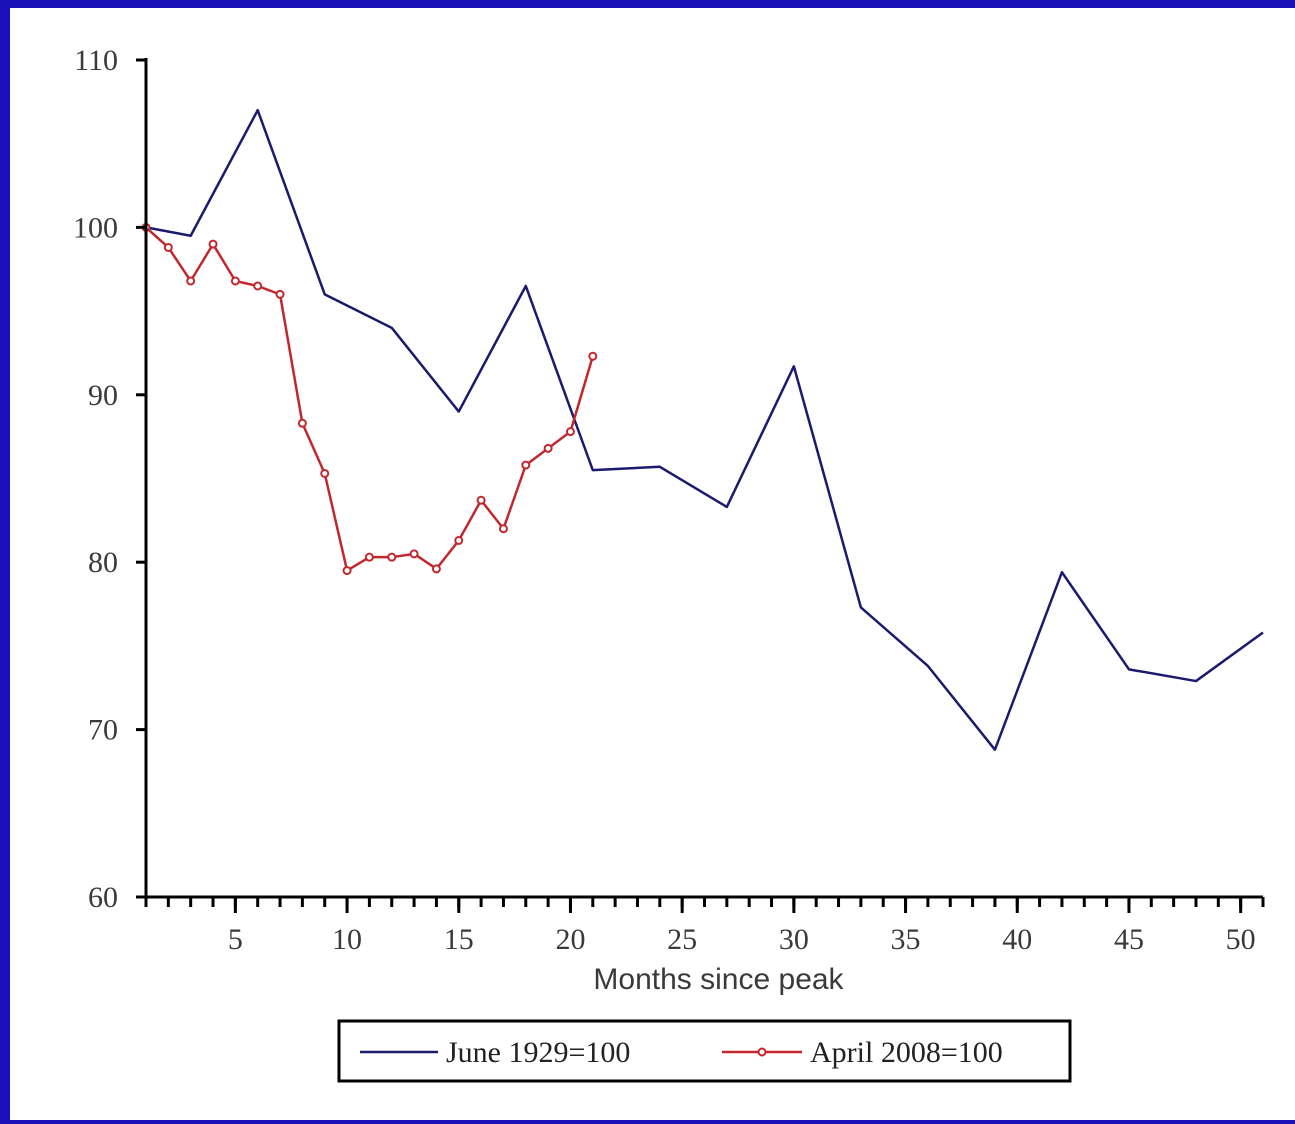 Image resolution: width=1295 pixels, height=1124 pixels. What do you see at coordinates (347, 939) in the screenshot?
I see `x-tick-label: 10` at bounding box center [347, 939].